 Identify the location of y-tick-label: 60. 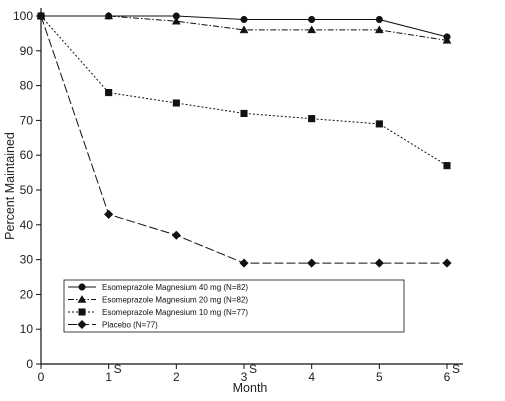
(27, 155).